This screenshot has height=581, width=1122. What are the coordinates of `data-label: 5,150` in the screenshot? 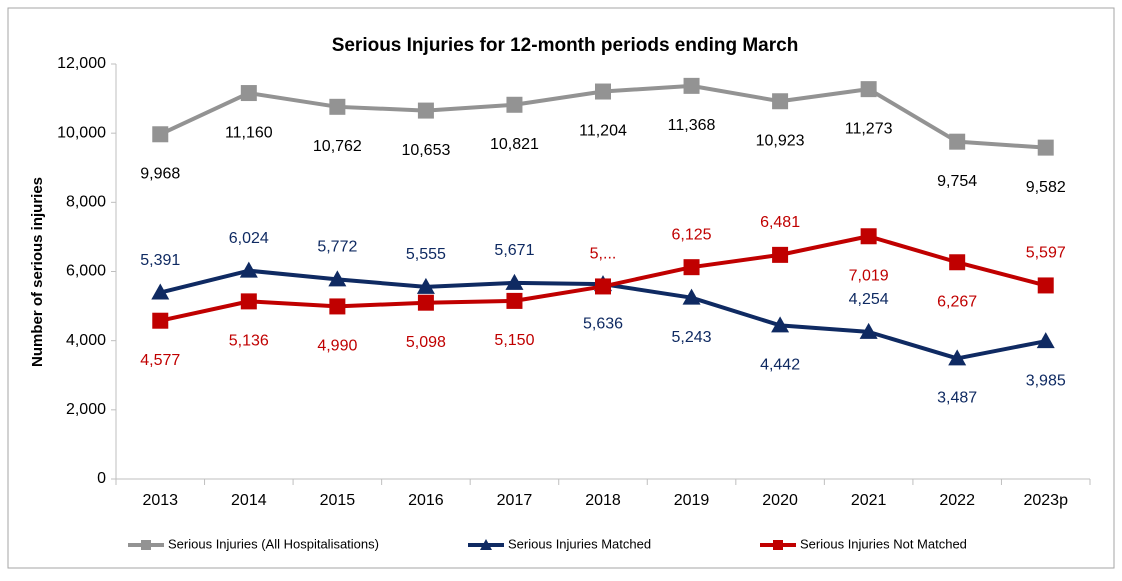 It's located at (514, 340).